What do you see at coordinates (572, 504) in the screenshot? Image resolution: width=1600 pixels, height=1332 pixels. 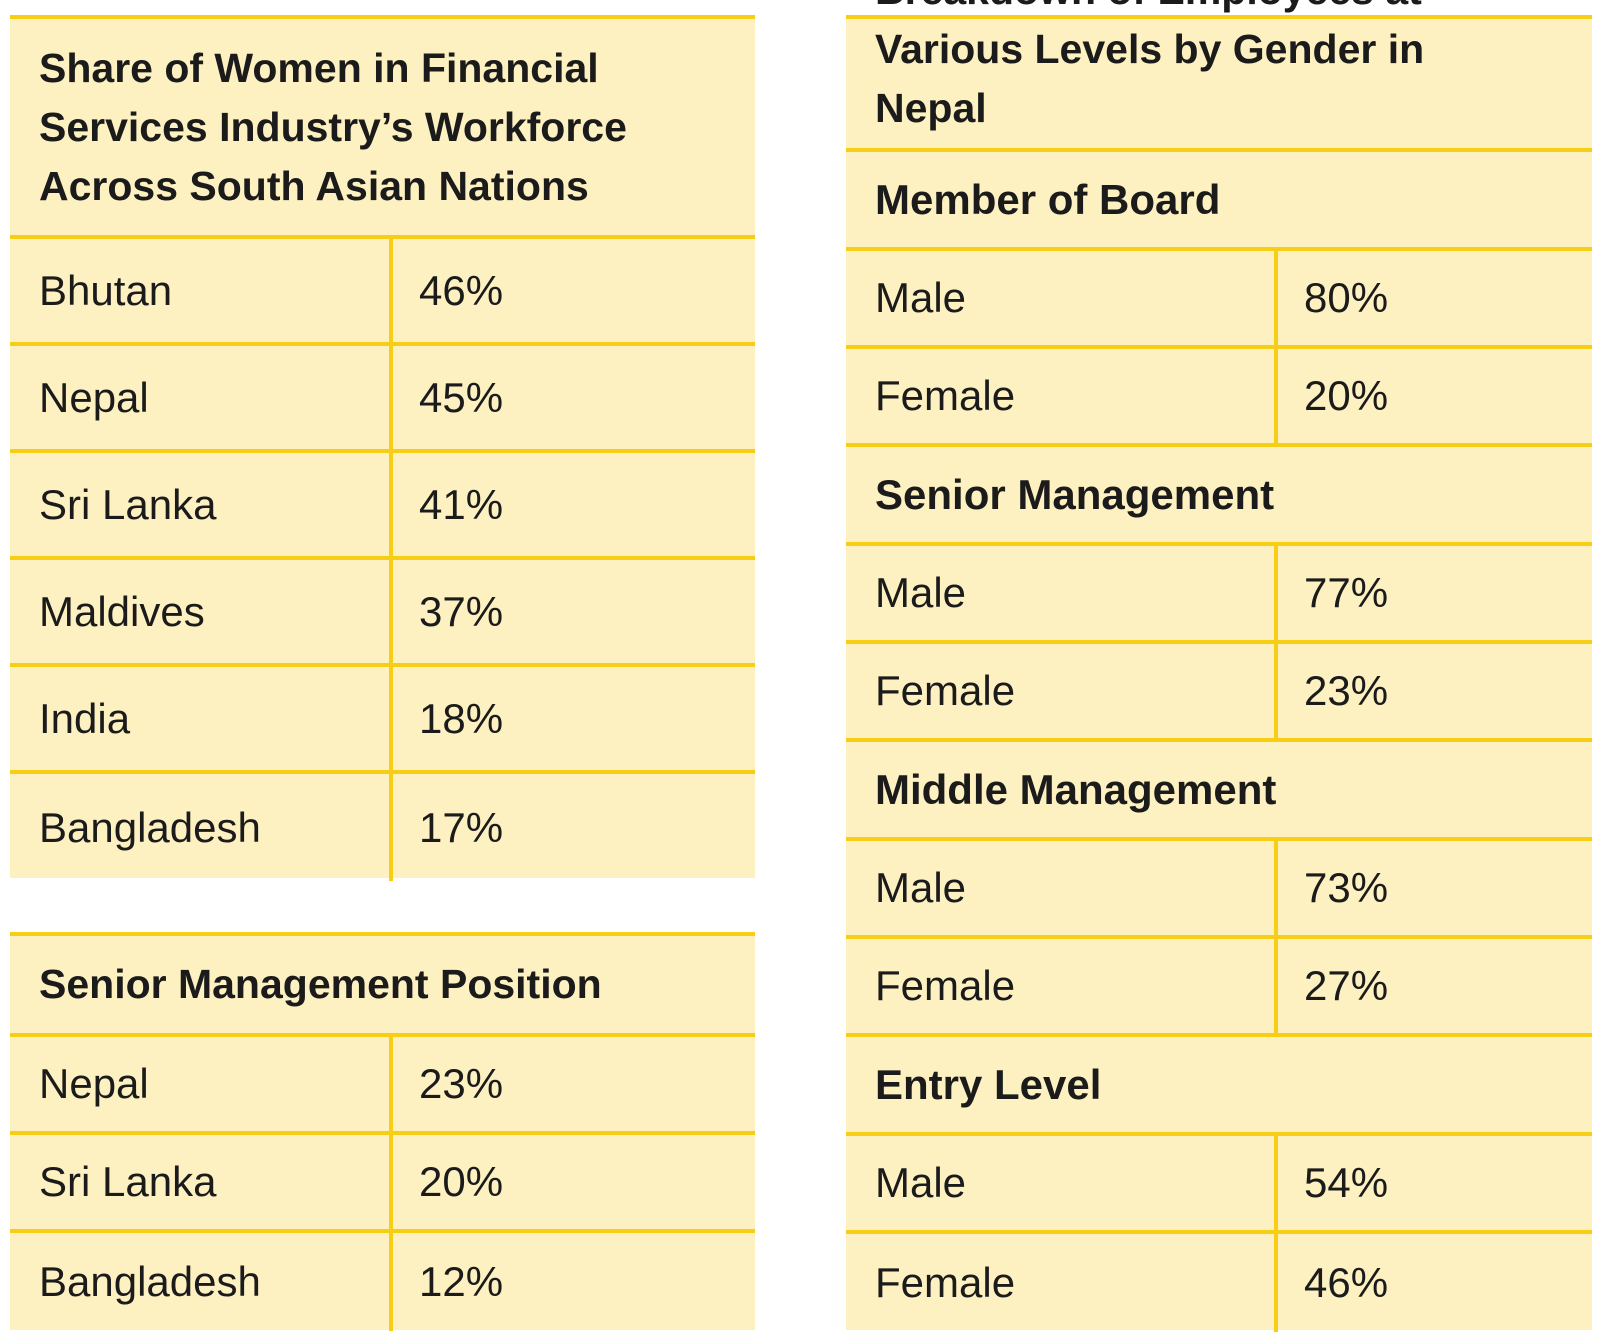 I see `value-cell: 41%` at bounding box center [572, 504].